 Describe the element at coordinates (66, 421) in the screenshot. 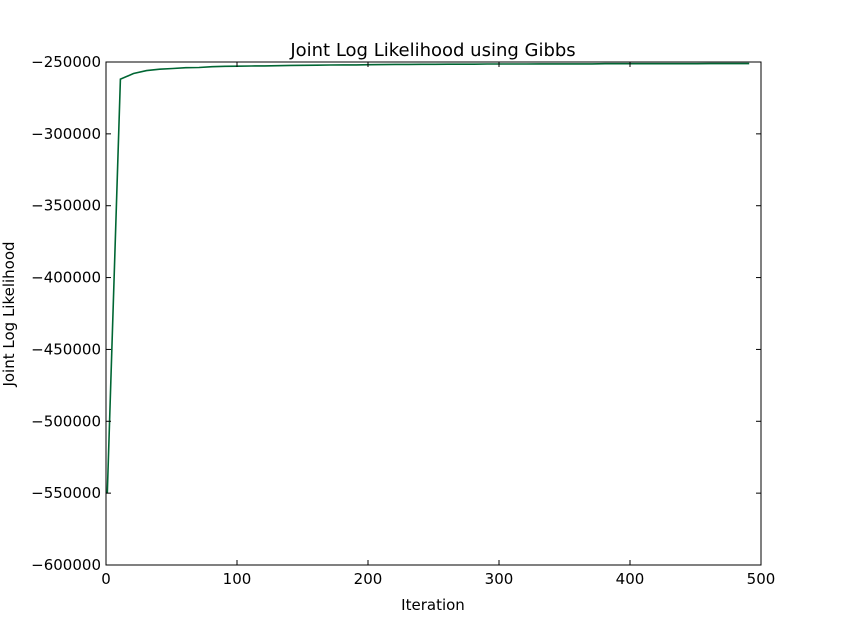

I see `y-tick-label: −500000` at that location.